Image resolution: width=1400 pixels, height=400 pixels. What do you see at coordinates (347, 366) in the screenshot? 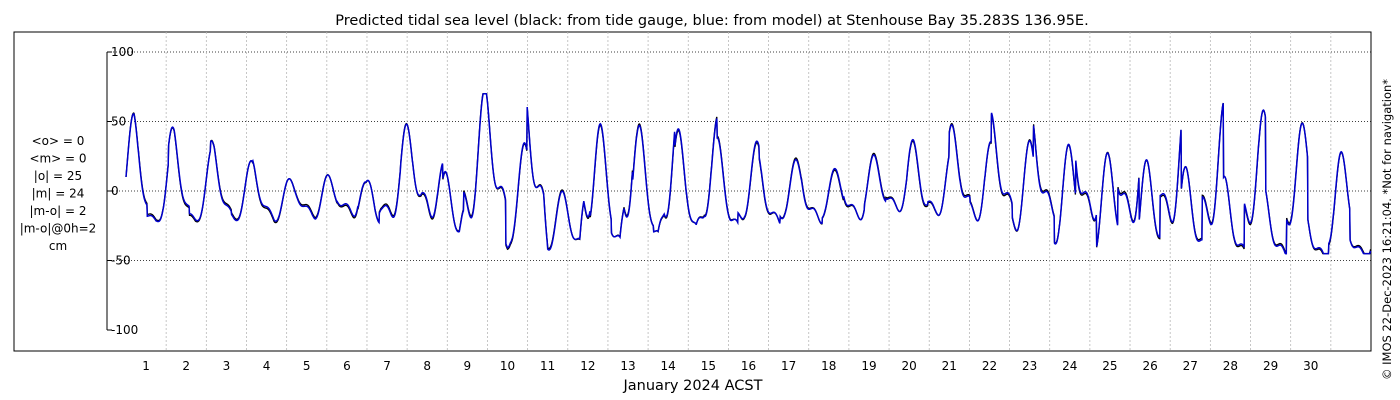
I see `x-tick-label: 6` at bounding box center [347, 366].